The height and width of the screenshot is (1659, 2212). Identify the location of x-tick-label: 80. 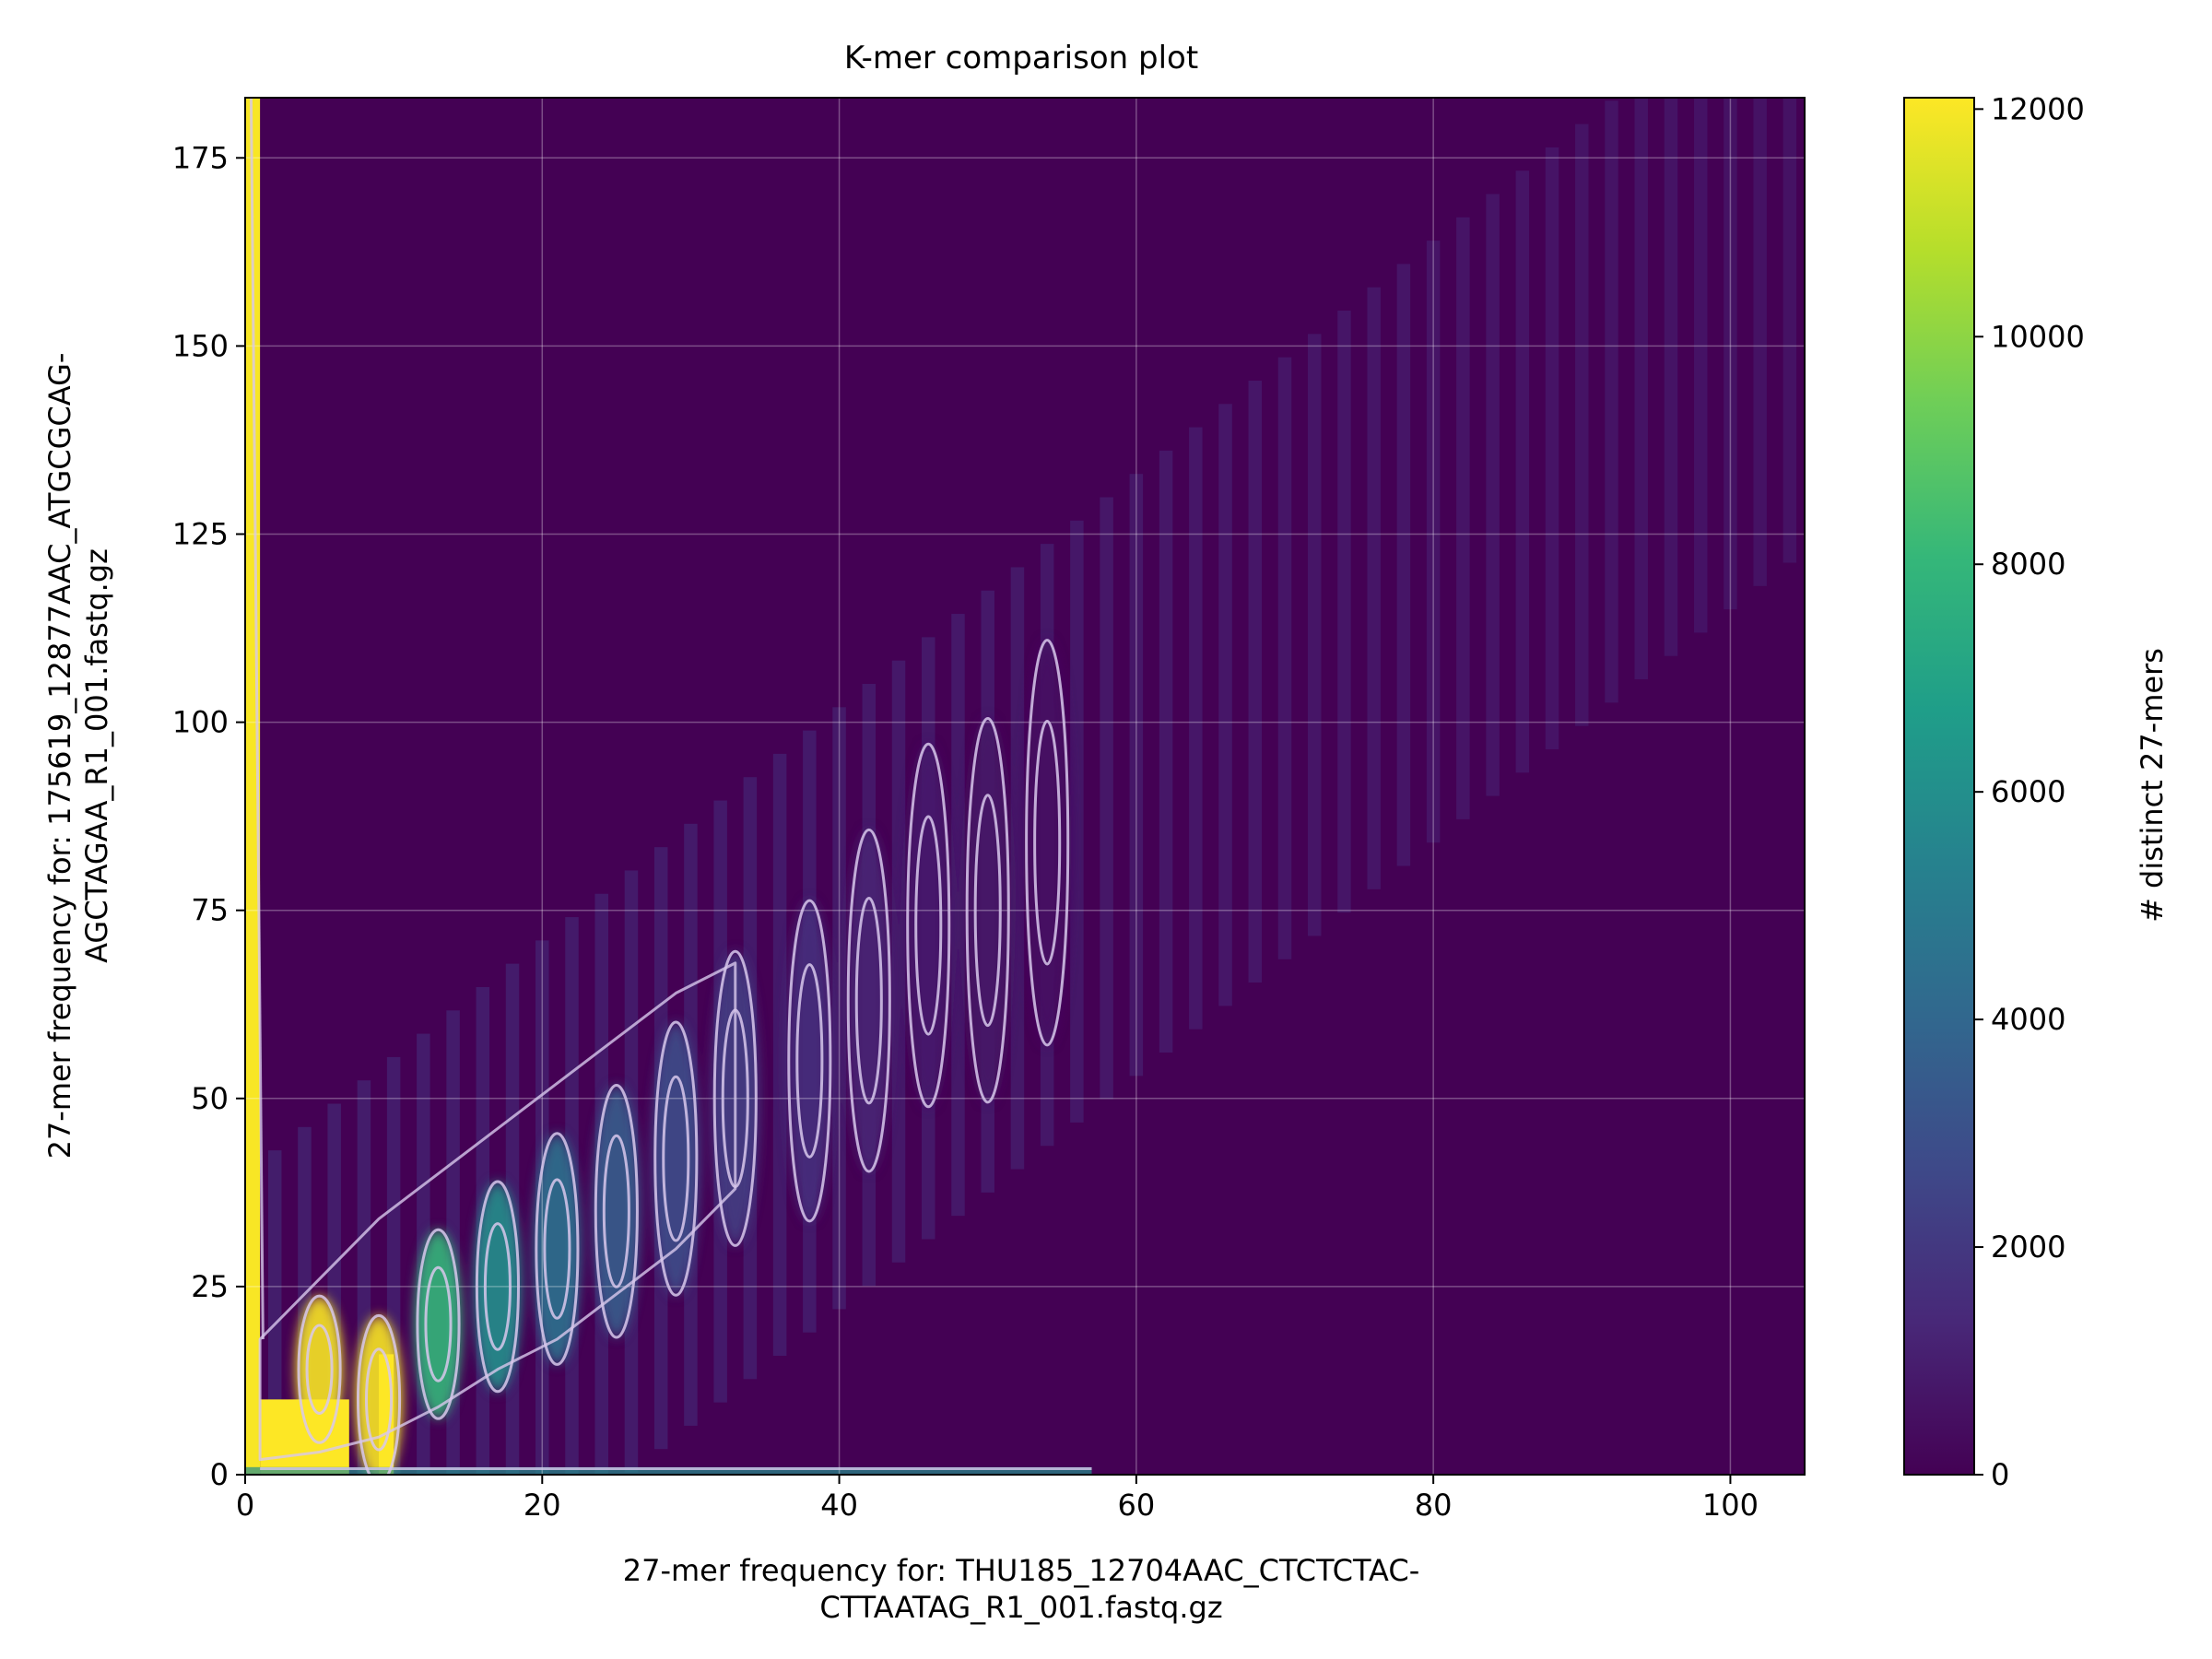
(1434, 1505).